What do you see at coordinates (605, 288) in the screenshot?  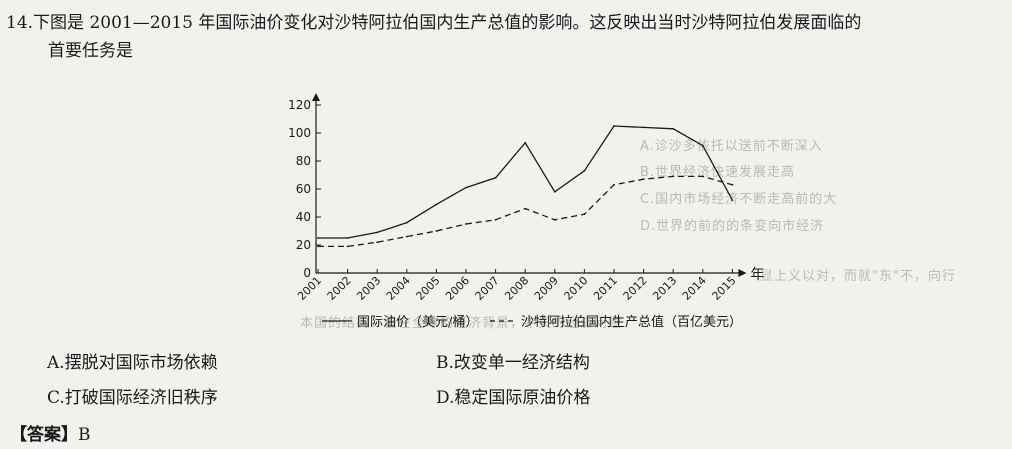 I see `x-tick-label: 2011` at bounding box center [605, 288].